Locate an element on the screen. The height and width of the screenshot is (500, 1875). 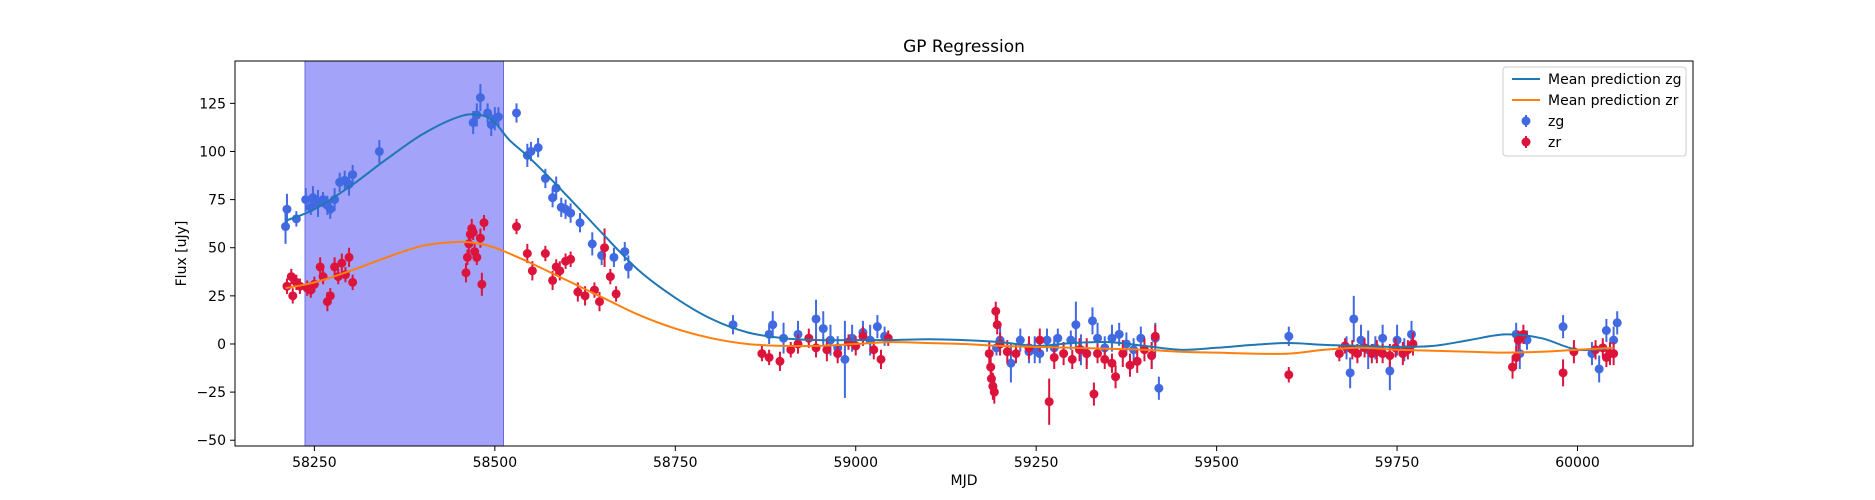
x-tick-label: 60000 is located at coordinates (1577, 463).